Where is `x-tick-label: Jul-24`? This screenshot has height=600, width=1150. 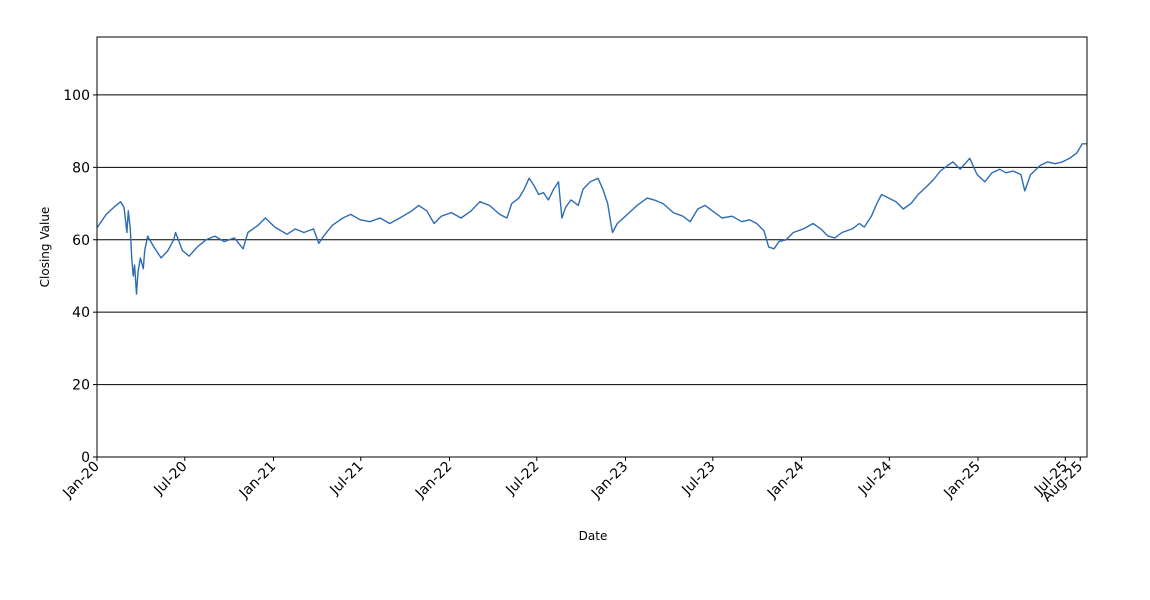 x-tick-label: Jul-24 is located at coordinates (875, 478).